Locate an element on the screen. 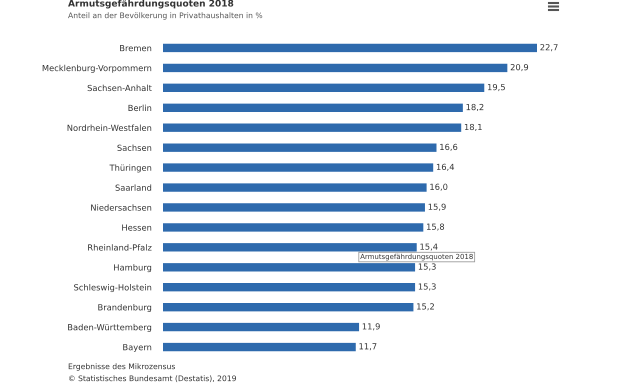 The height and width of the screenshot is (383, 621). y-tick-label: Berlin is located at coordinates (140, 108).